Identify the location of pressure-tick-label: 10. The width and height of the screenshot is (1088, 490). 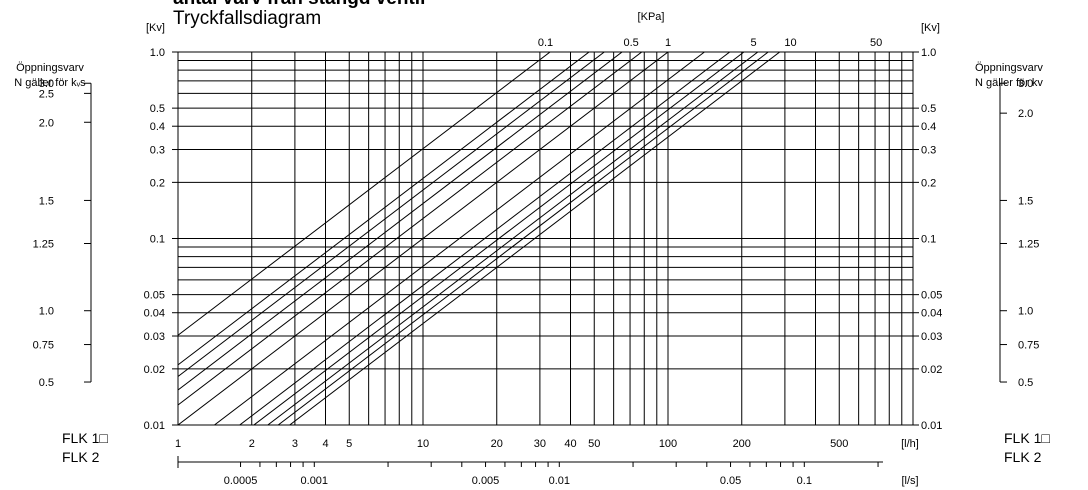
(790, 43).